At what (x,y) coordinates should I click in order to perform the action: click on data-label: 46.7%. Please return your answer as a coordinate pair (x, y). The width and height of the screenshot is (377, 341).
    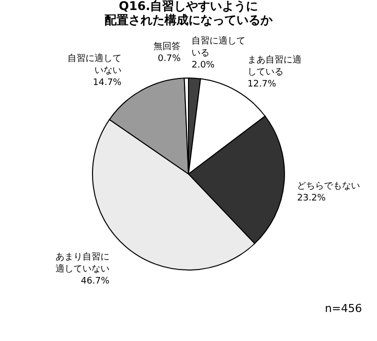
    Looking at the image, I should click on (95, 281).